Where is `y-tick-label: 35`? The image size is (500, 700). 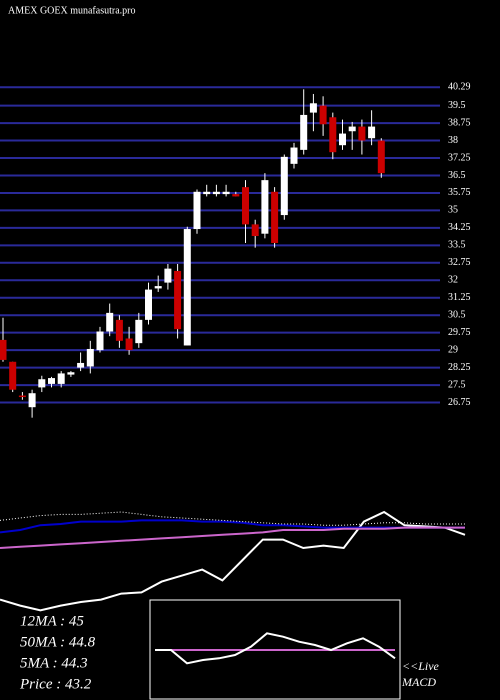
y-tick-label: 35 is located at coordinates (453, 210).